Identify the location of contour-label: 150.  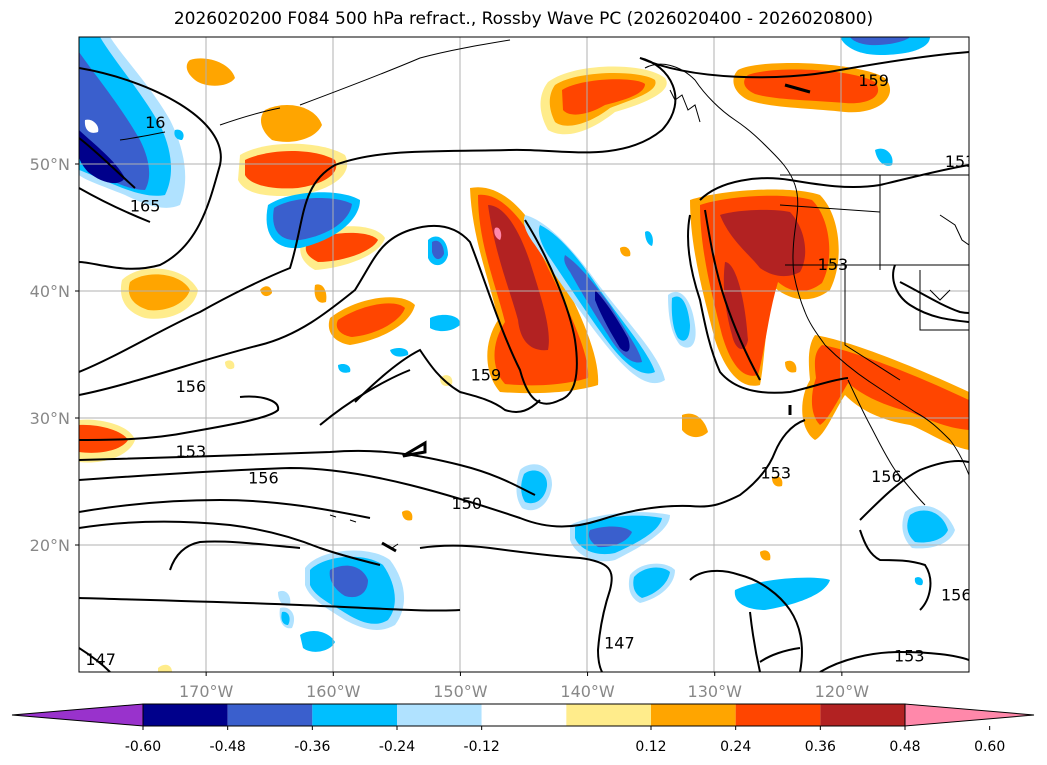
(467, 503).